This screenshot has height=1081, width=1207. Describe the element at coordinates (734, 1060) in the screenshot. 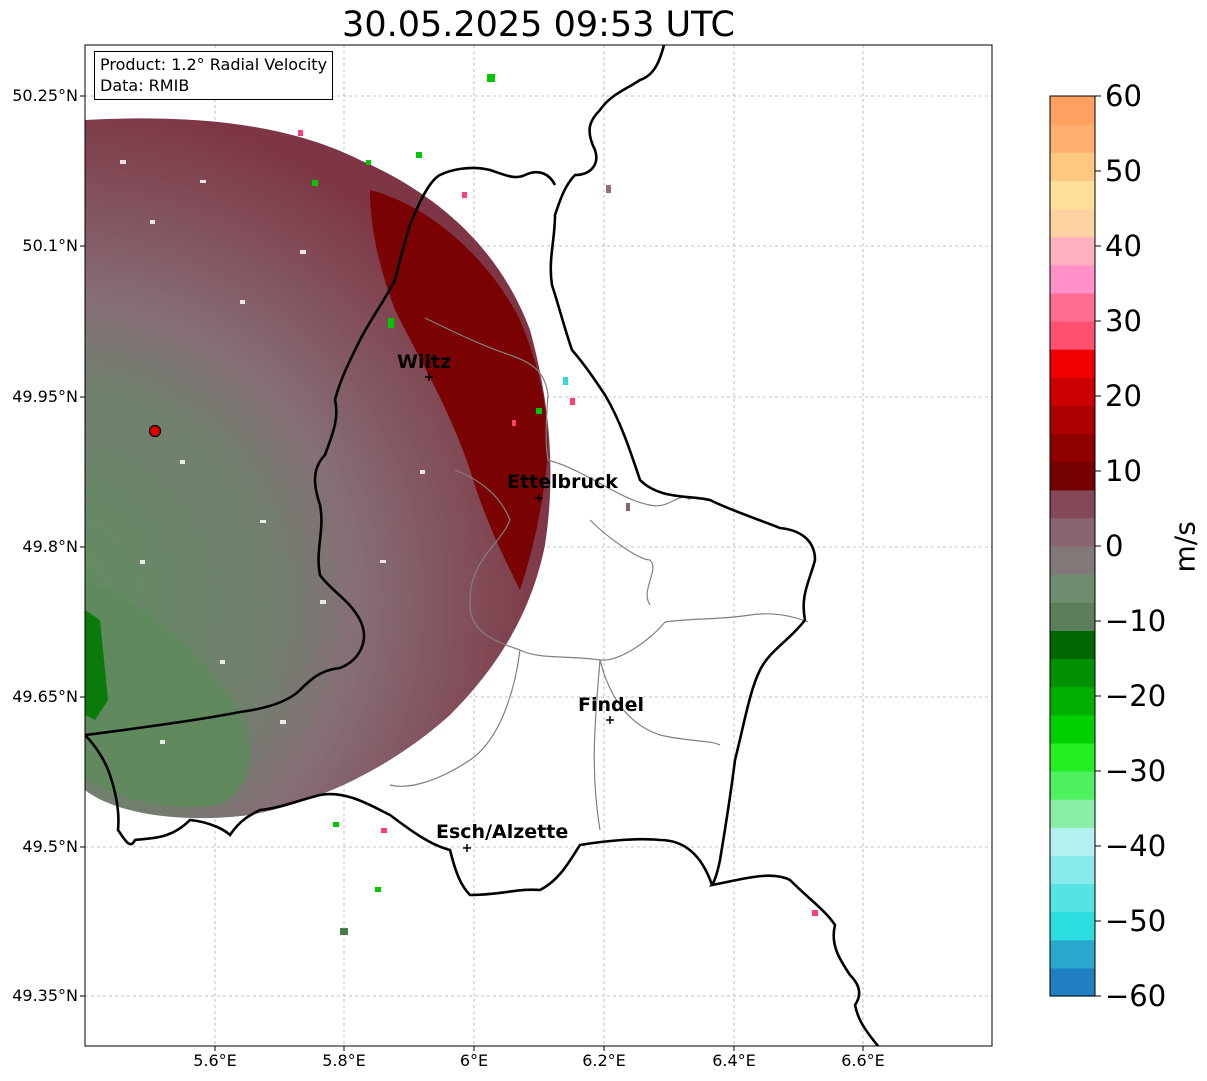

I see `lon-tick-label: 6.4°E` at that location.